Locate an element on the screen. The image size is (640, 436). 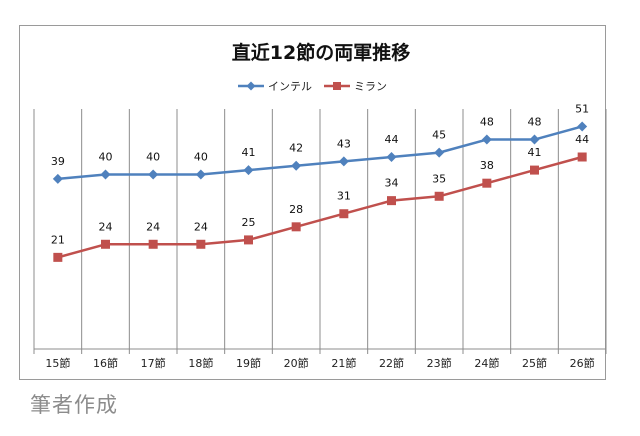
data-label: 21 is located at coordinates (58, 239).